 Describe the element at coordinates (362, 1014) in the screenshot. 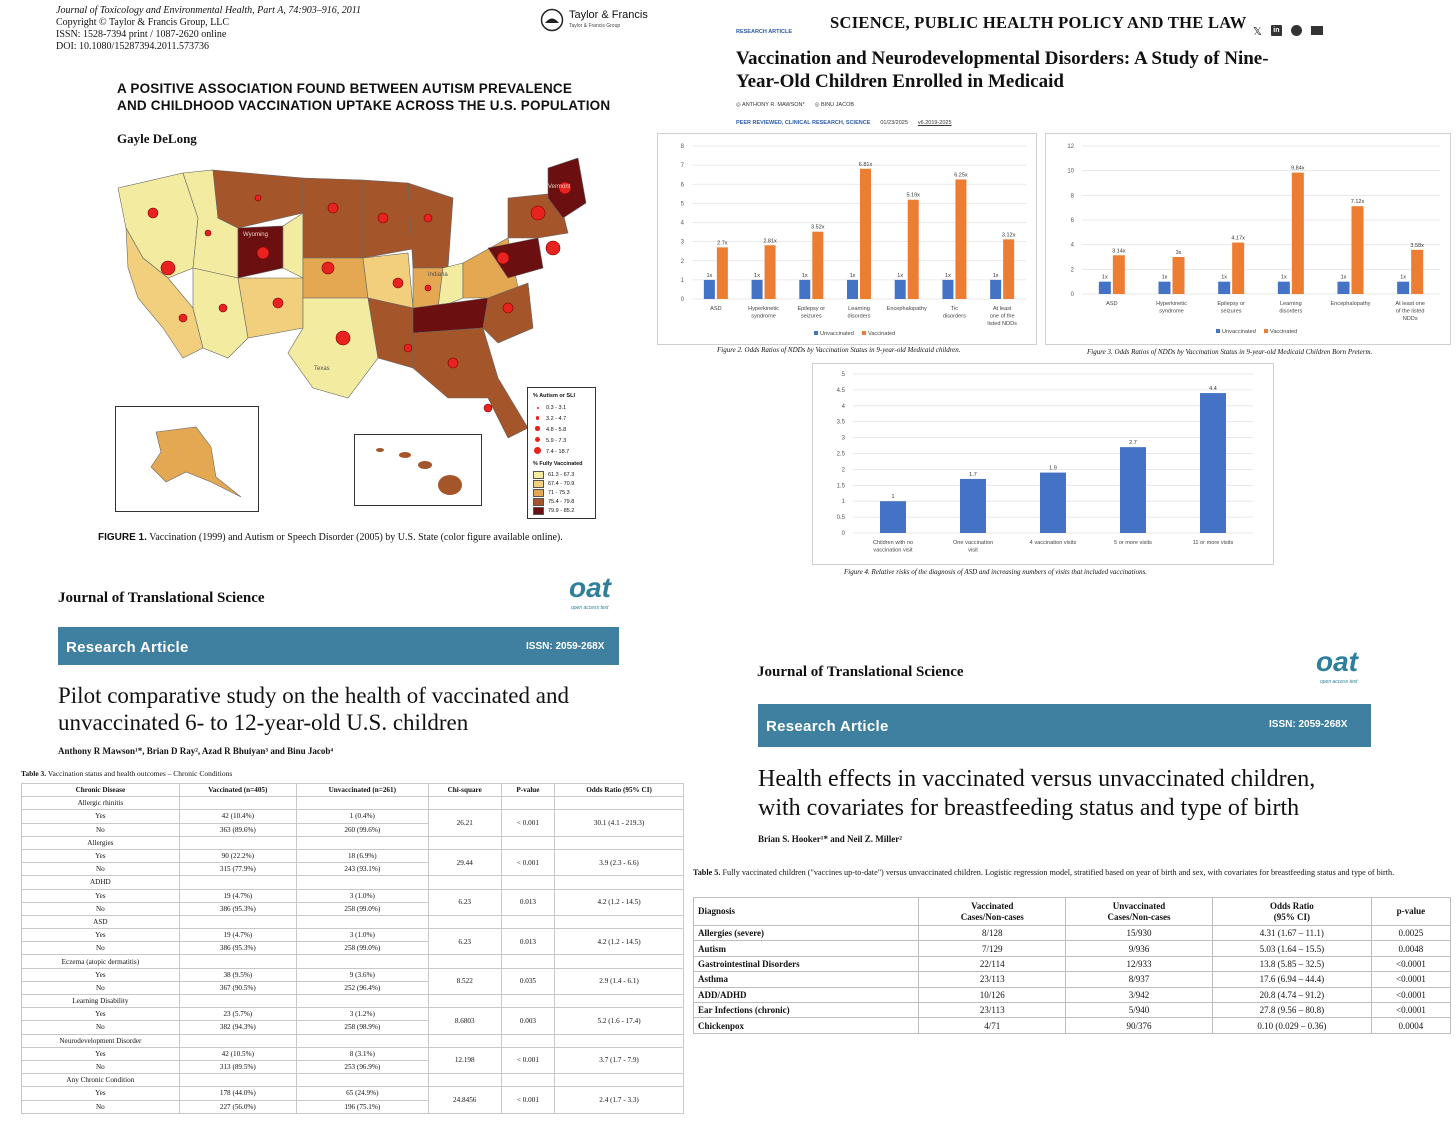

I see `table3-cell: 3 (1.2%)` at that location.